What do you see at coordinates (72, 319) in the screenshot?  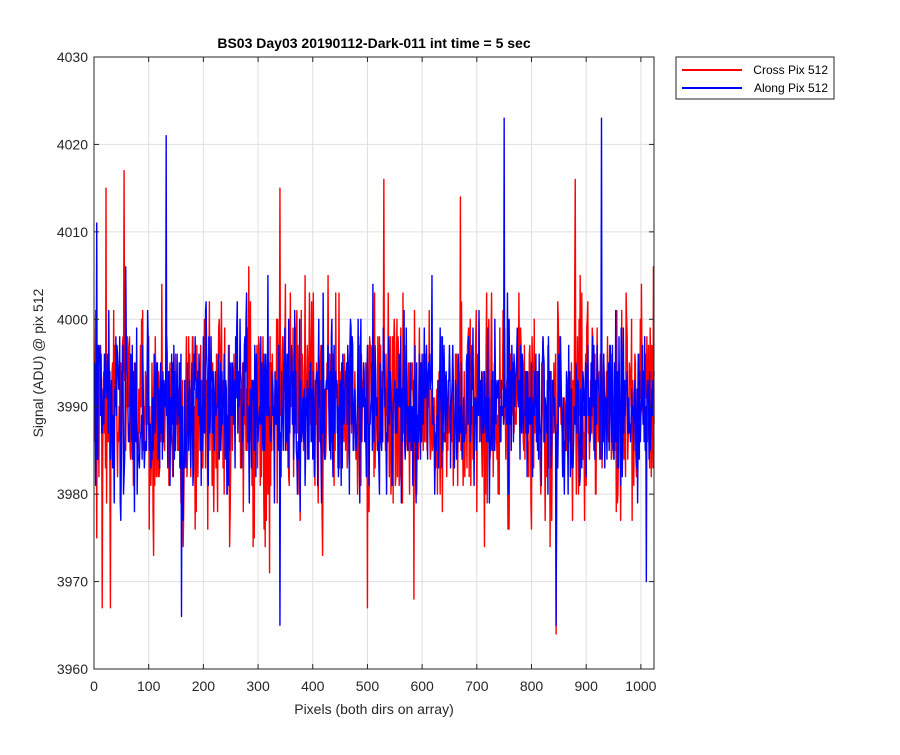 I see `y-tick-label: 4000` at bounding box center [72, 319].